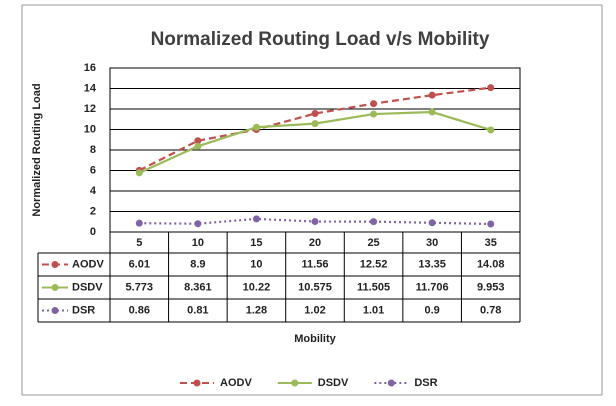 The height and width of the screenshot is (406, 616). I want to click on table-value: 8.9, so click(197, 264).